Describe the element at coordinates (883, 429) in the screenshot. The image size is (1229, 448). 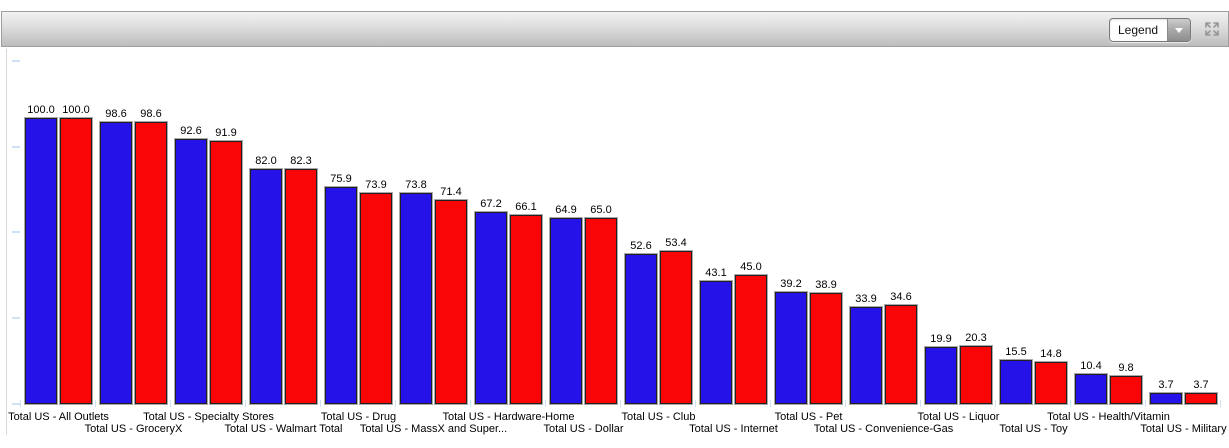
I see `category-label: Total US - Convenience-Gas` at that location.